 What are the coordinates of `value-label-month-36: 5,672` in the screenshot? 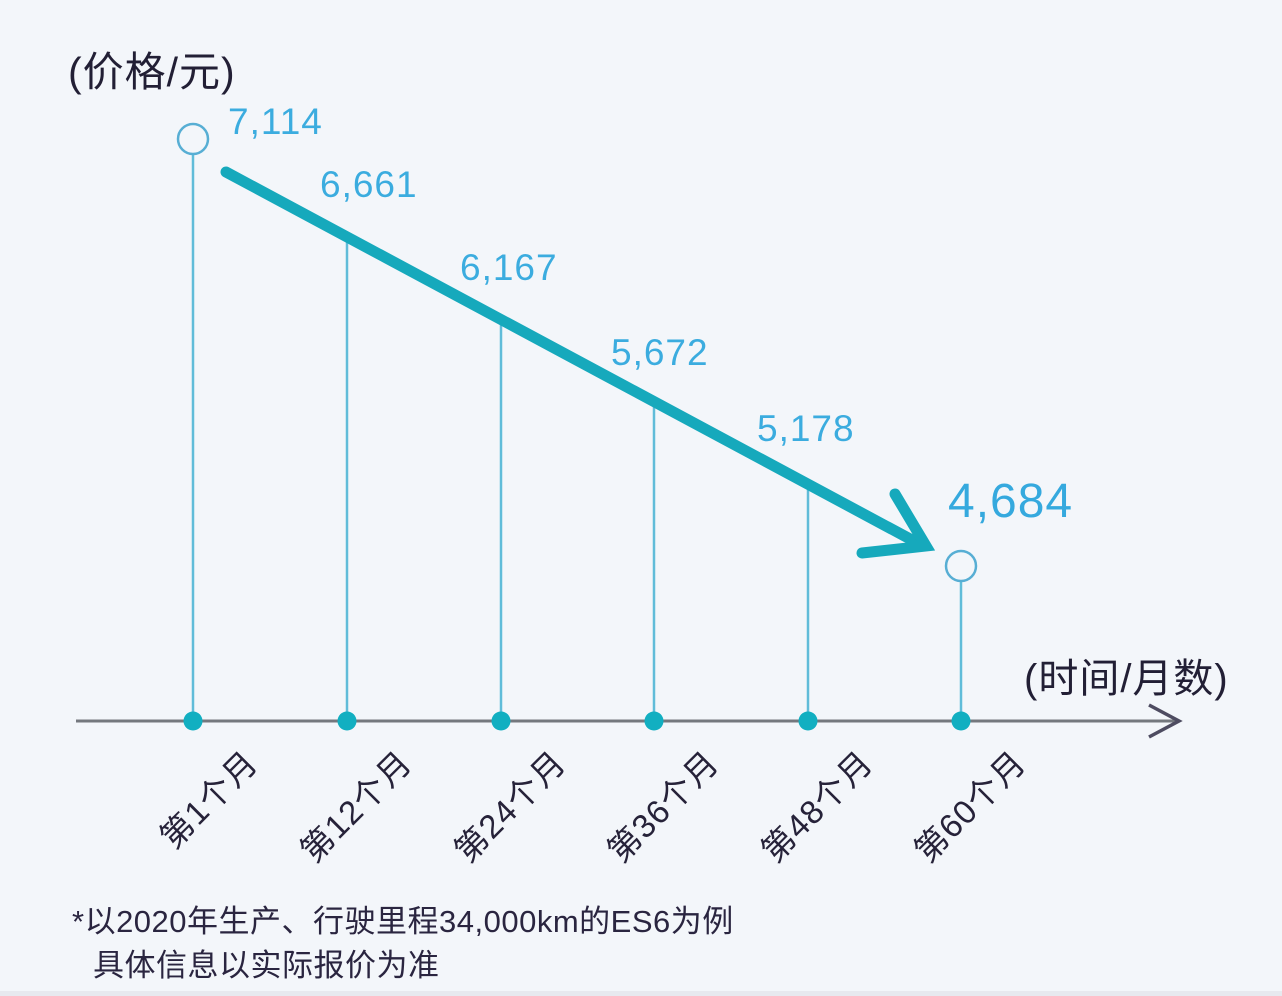 It's located at (660, 352).